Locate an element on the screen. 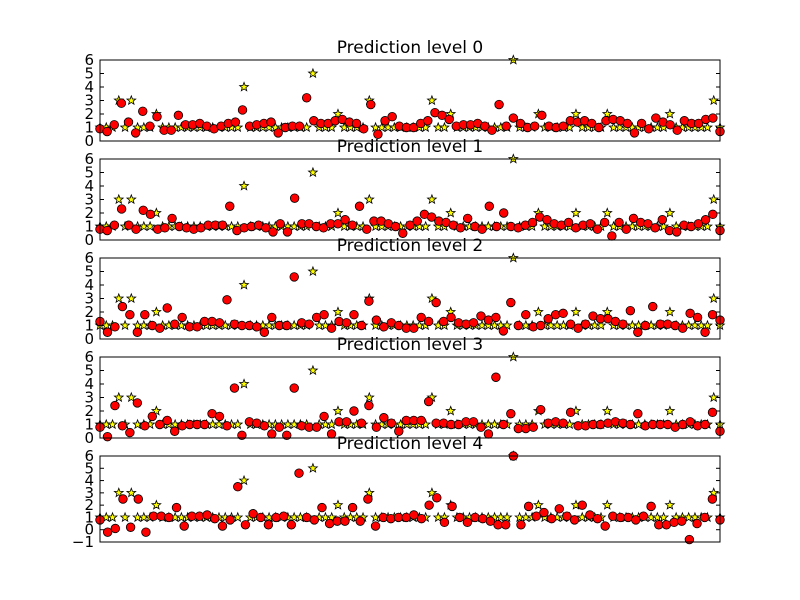  axes-frame is located at coordinates (410, 499).